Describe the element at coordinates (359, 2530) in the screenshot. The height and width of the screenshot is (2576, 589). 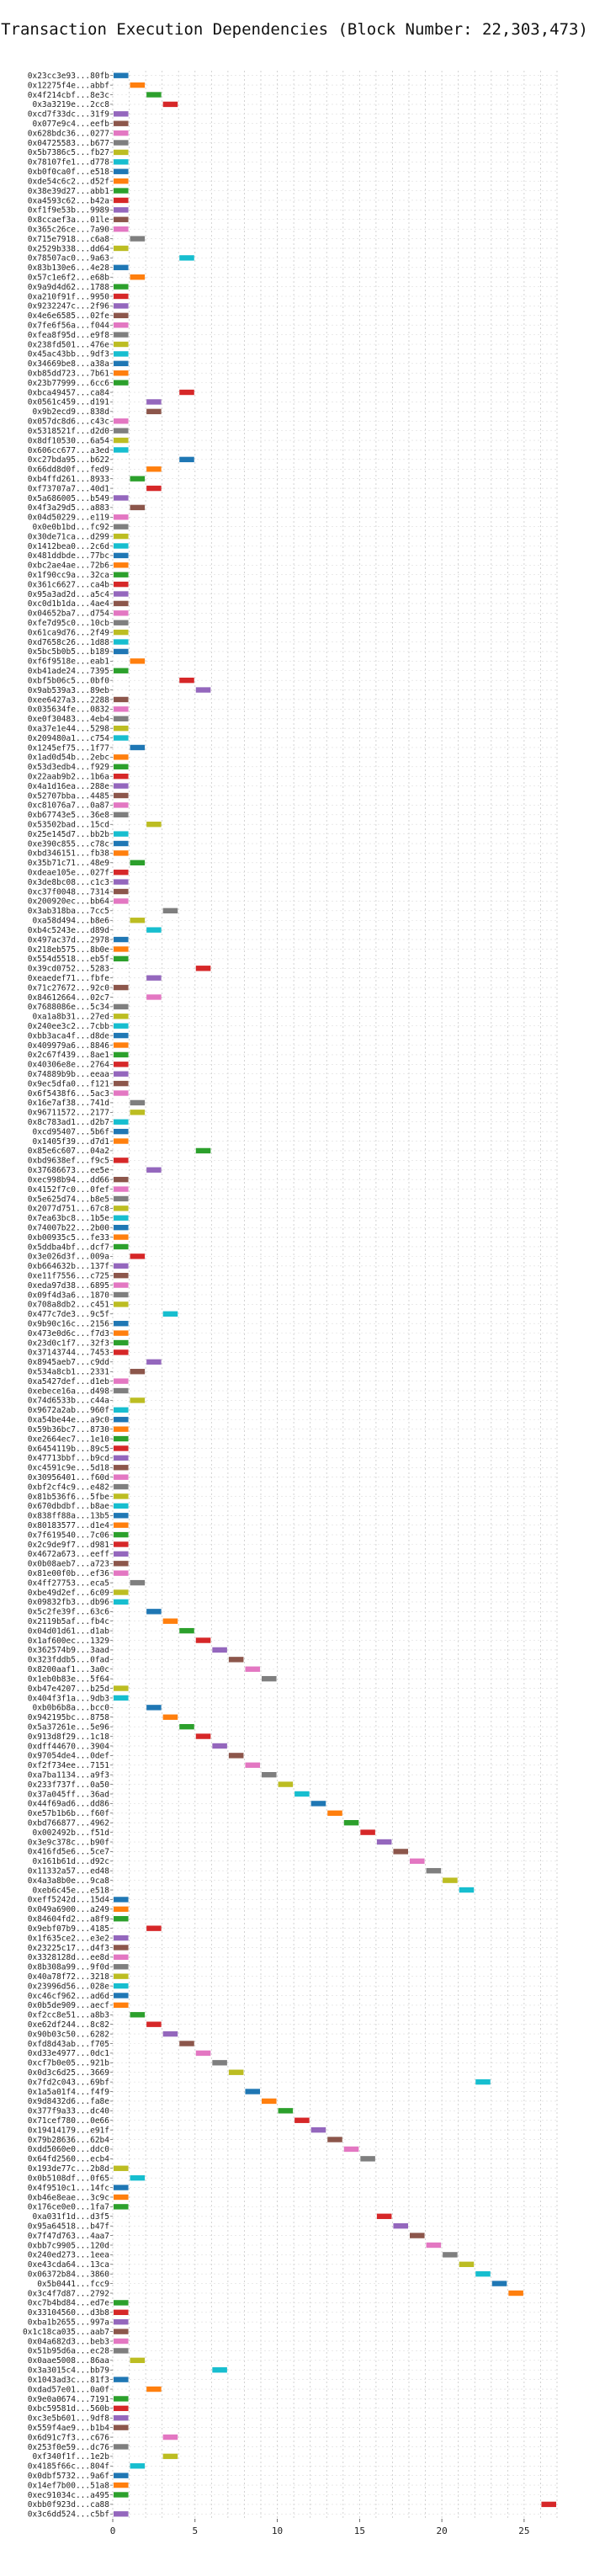
I see `x-tick-label: 15` at that location.